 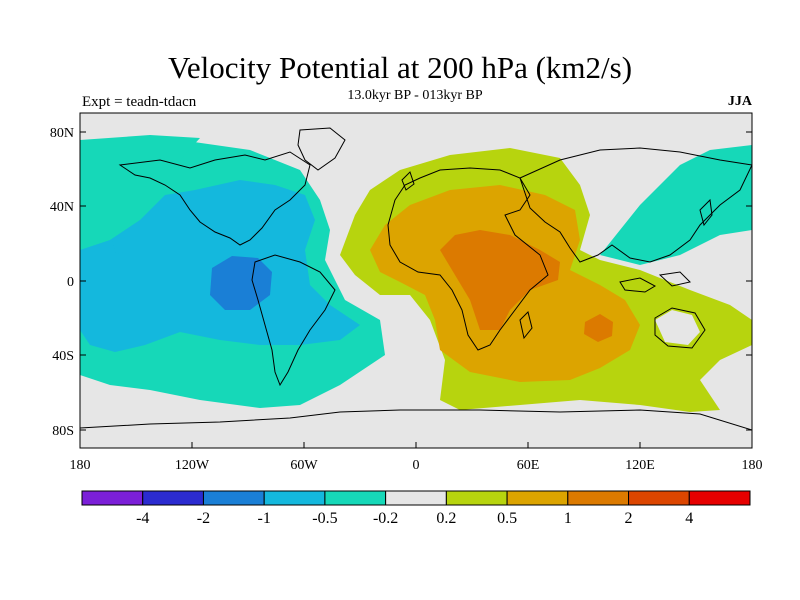 I want to click on lat-tick-label: 80S, so click(x=63, y=431).